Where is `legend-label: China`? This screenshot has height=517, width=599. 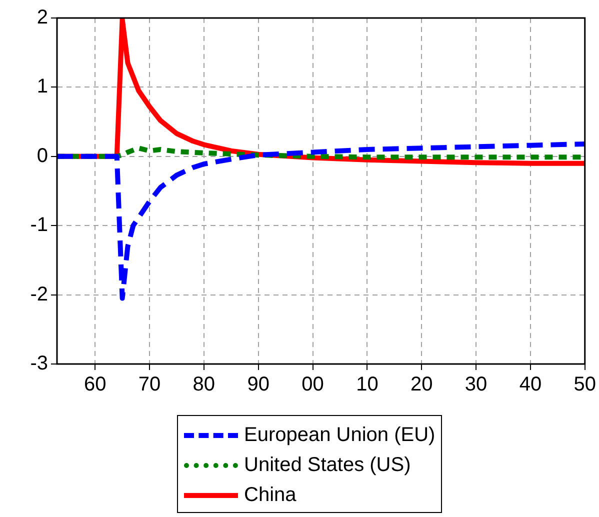 legend-label: China is located at coordinates (270, 495).